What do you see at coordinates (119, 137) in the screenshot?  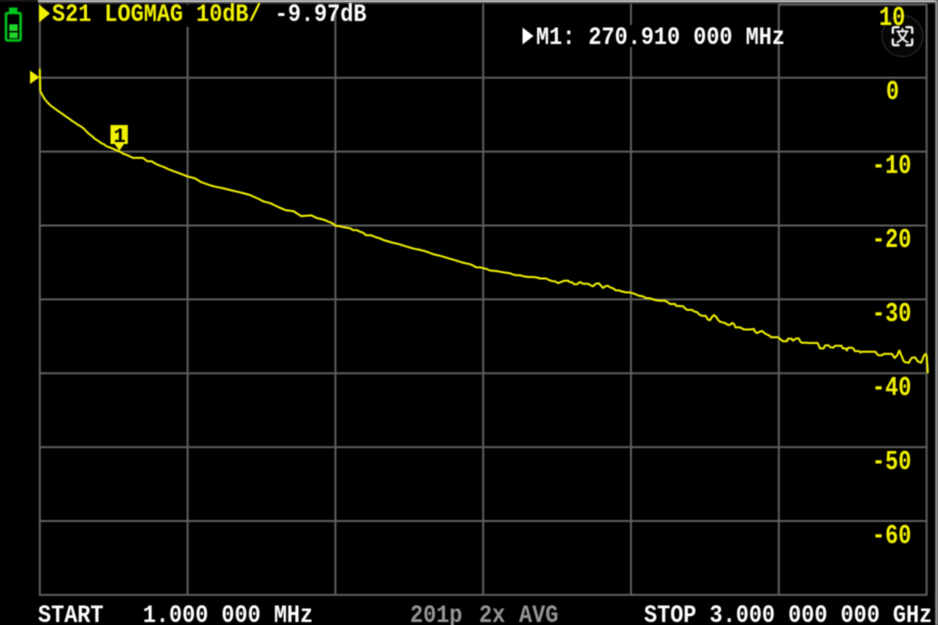 I see `svg-text: 1` at bounding box center [119, 137].